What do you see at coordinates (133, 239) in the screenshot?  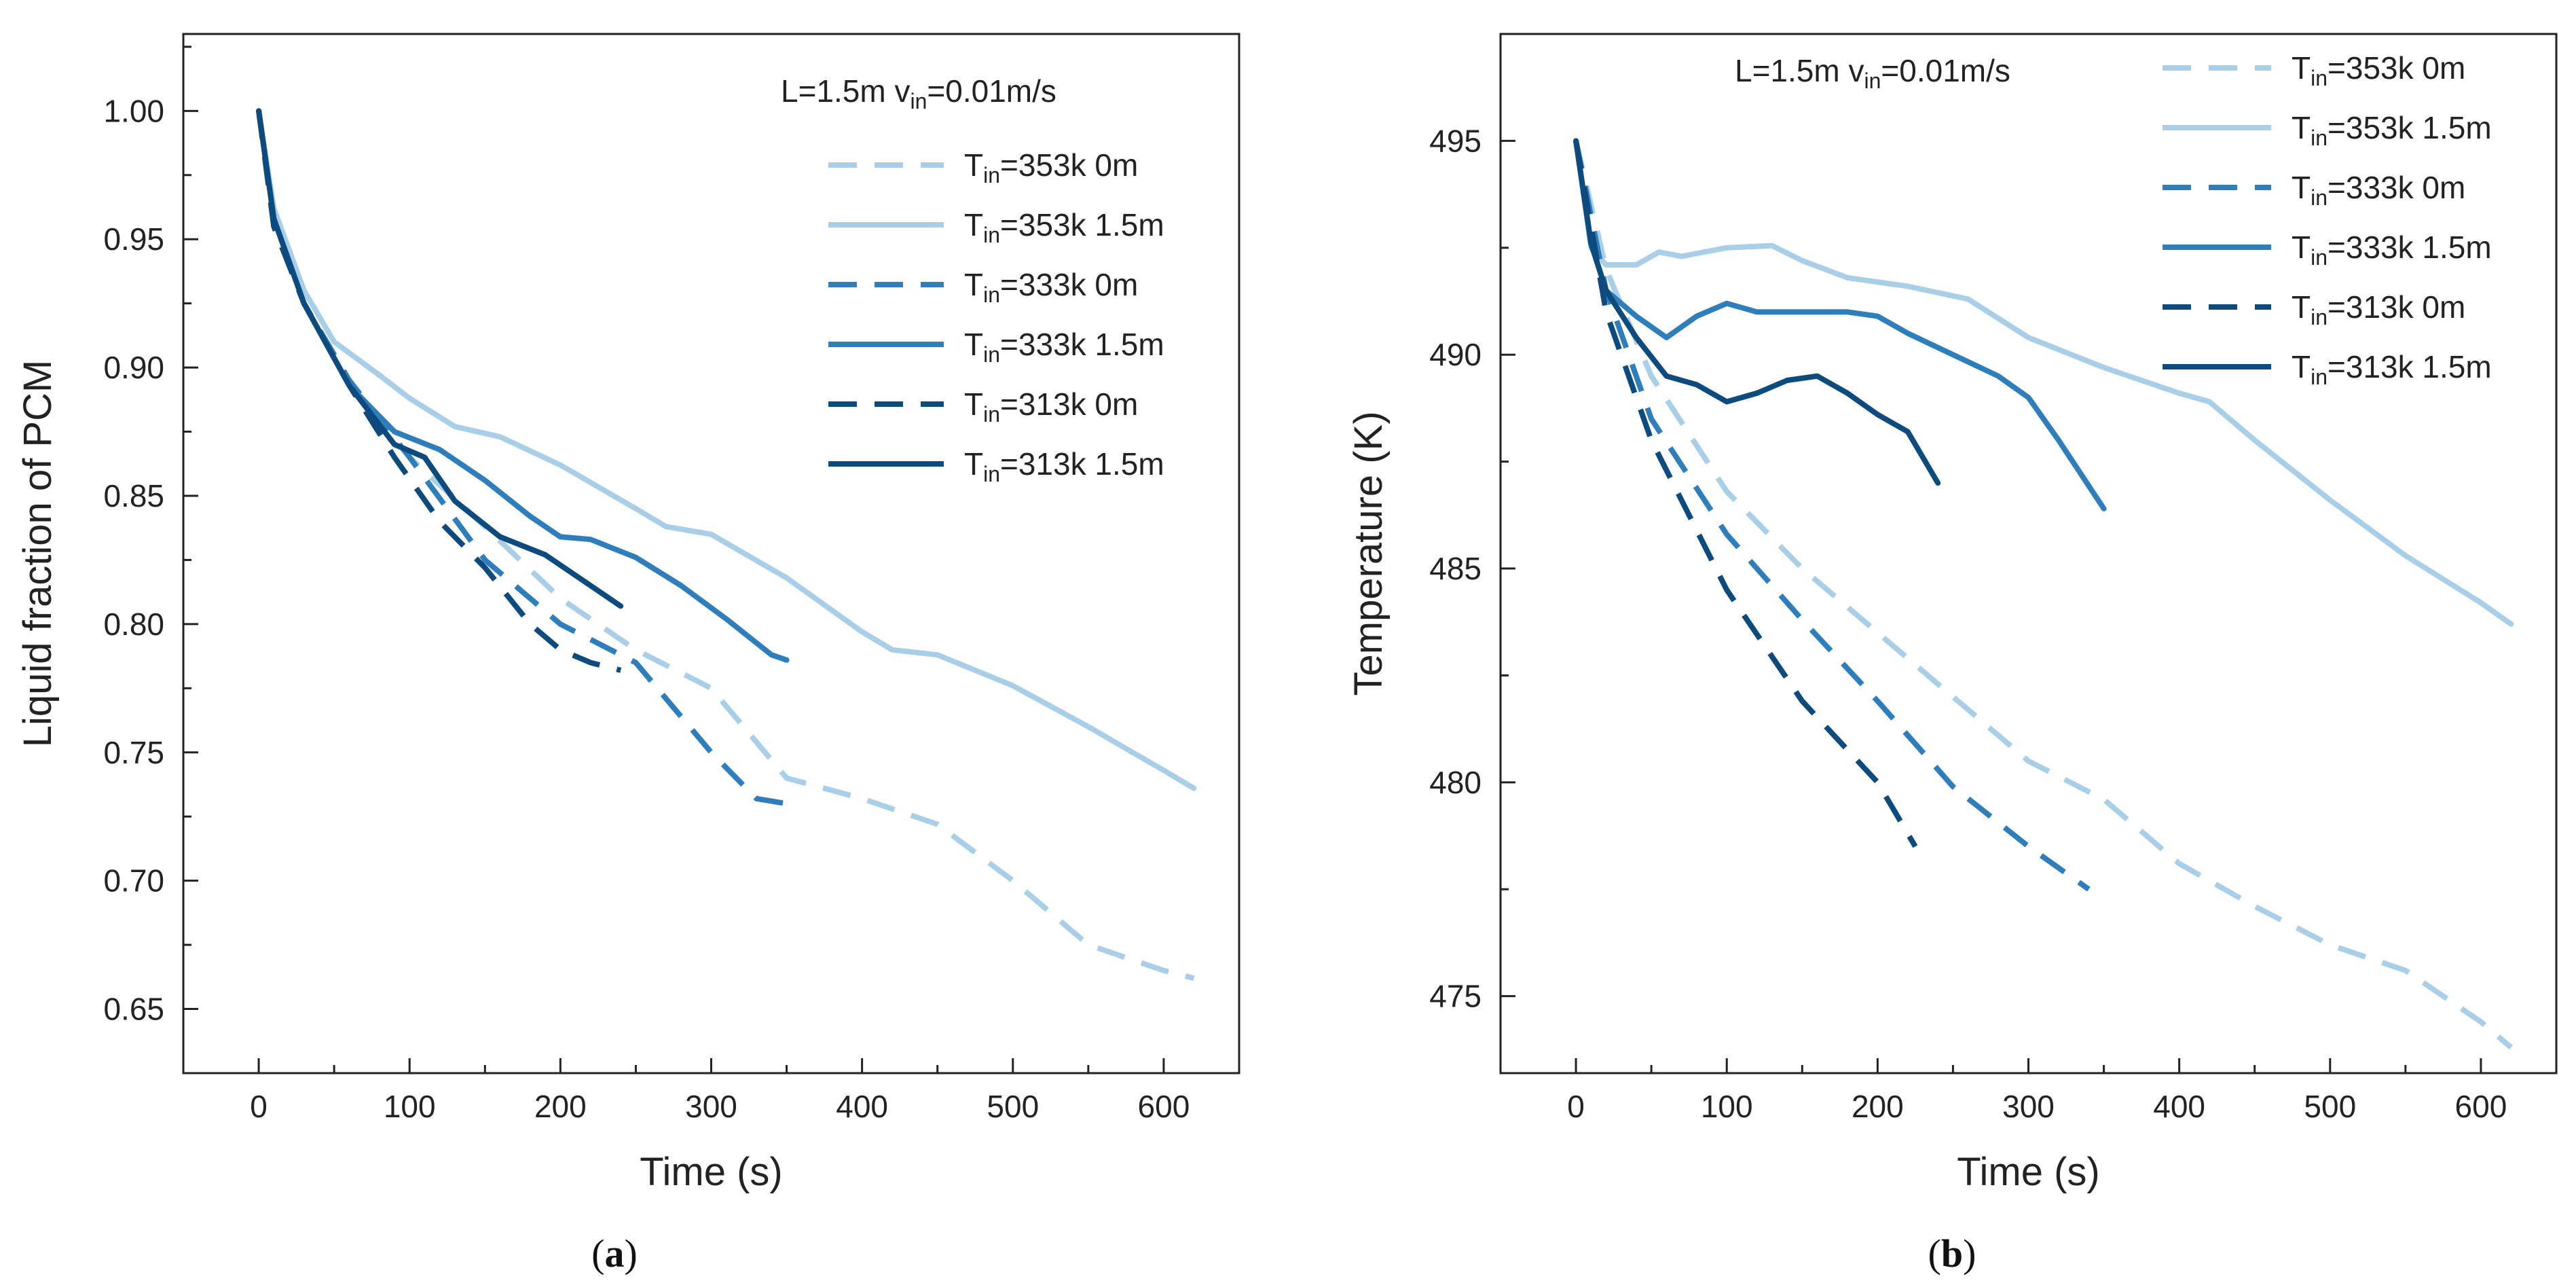 I see `y-tick-label: 0.95` at bounding box center [133, 239].